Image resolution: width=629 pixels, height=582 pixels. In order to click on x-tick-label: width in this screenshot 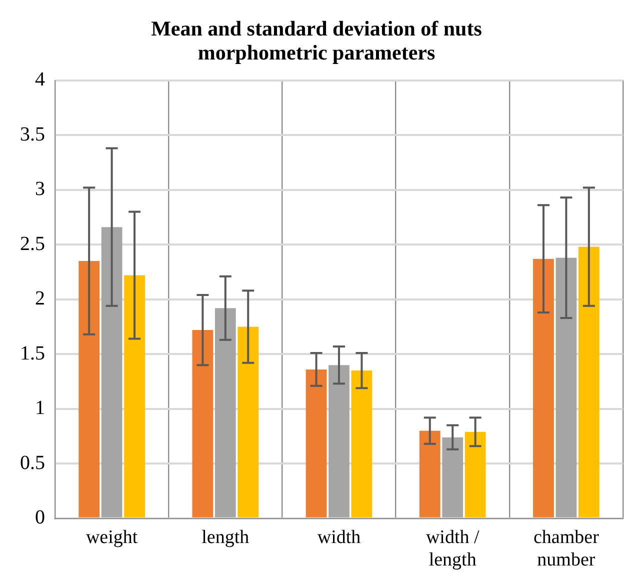, I will do `click(339, 537)`.